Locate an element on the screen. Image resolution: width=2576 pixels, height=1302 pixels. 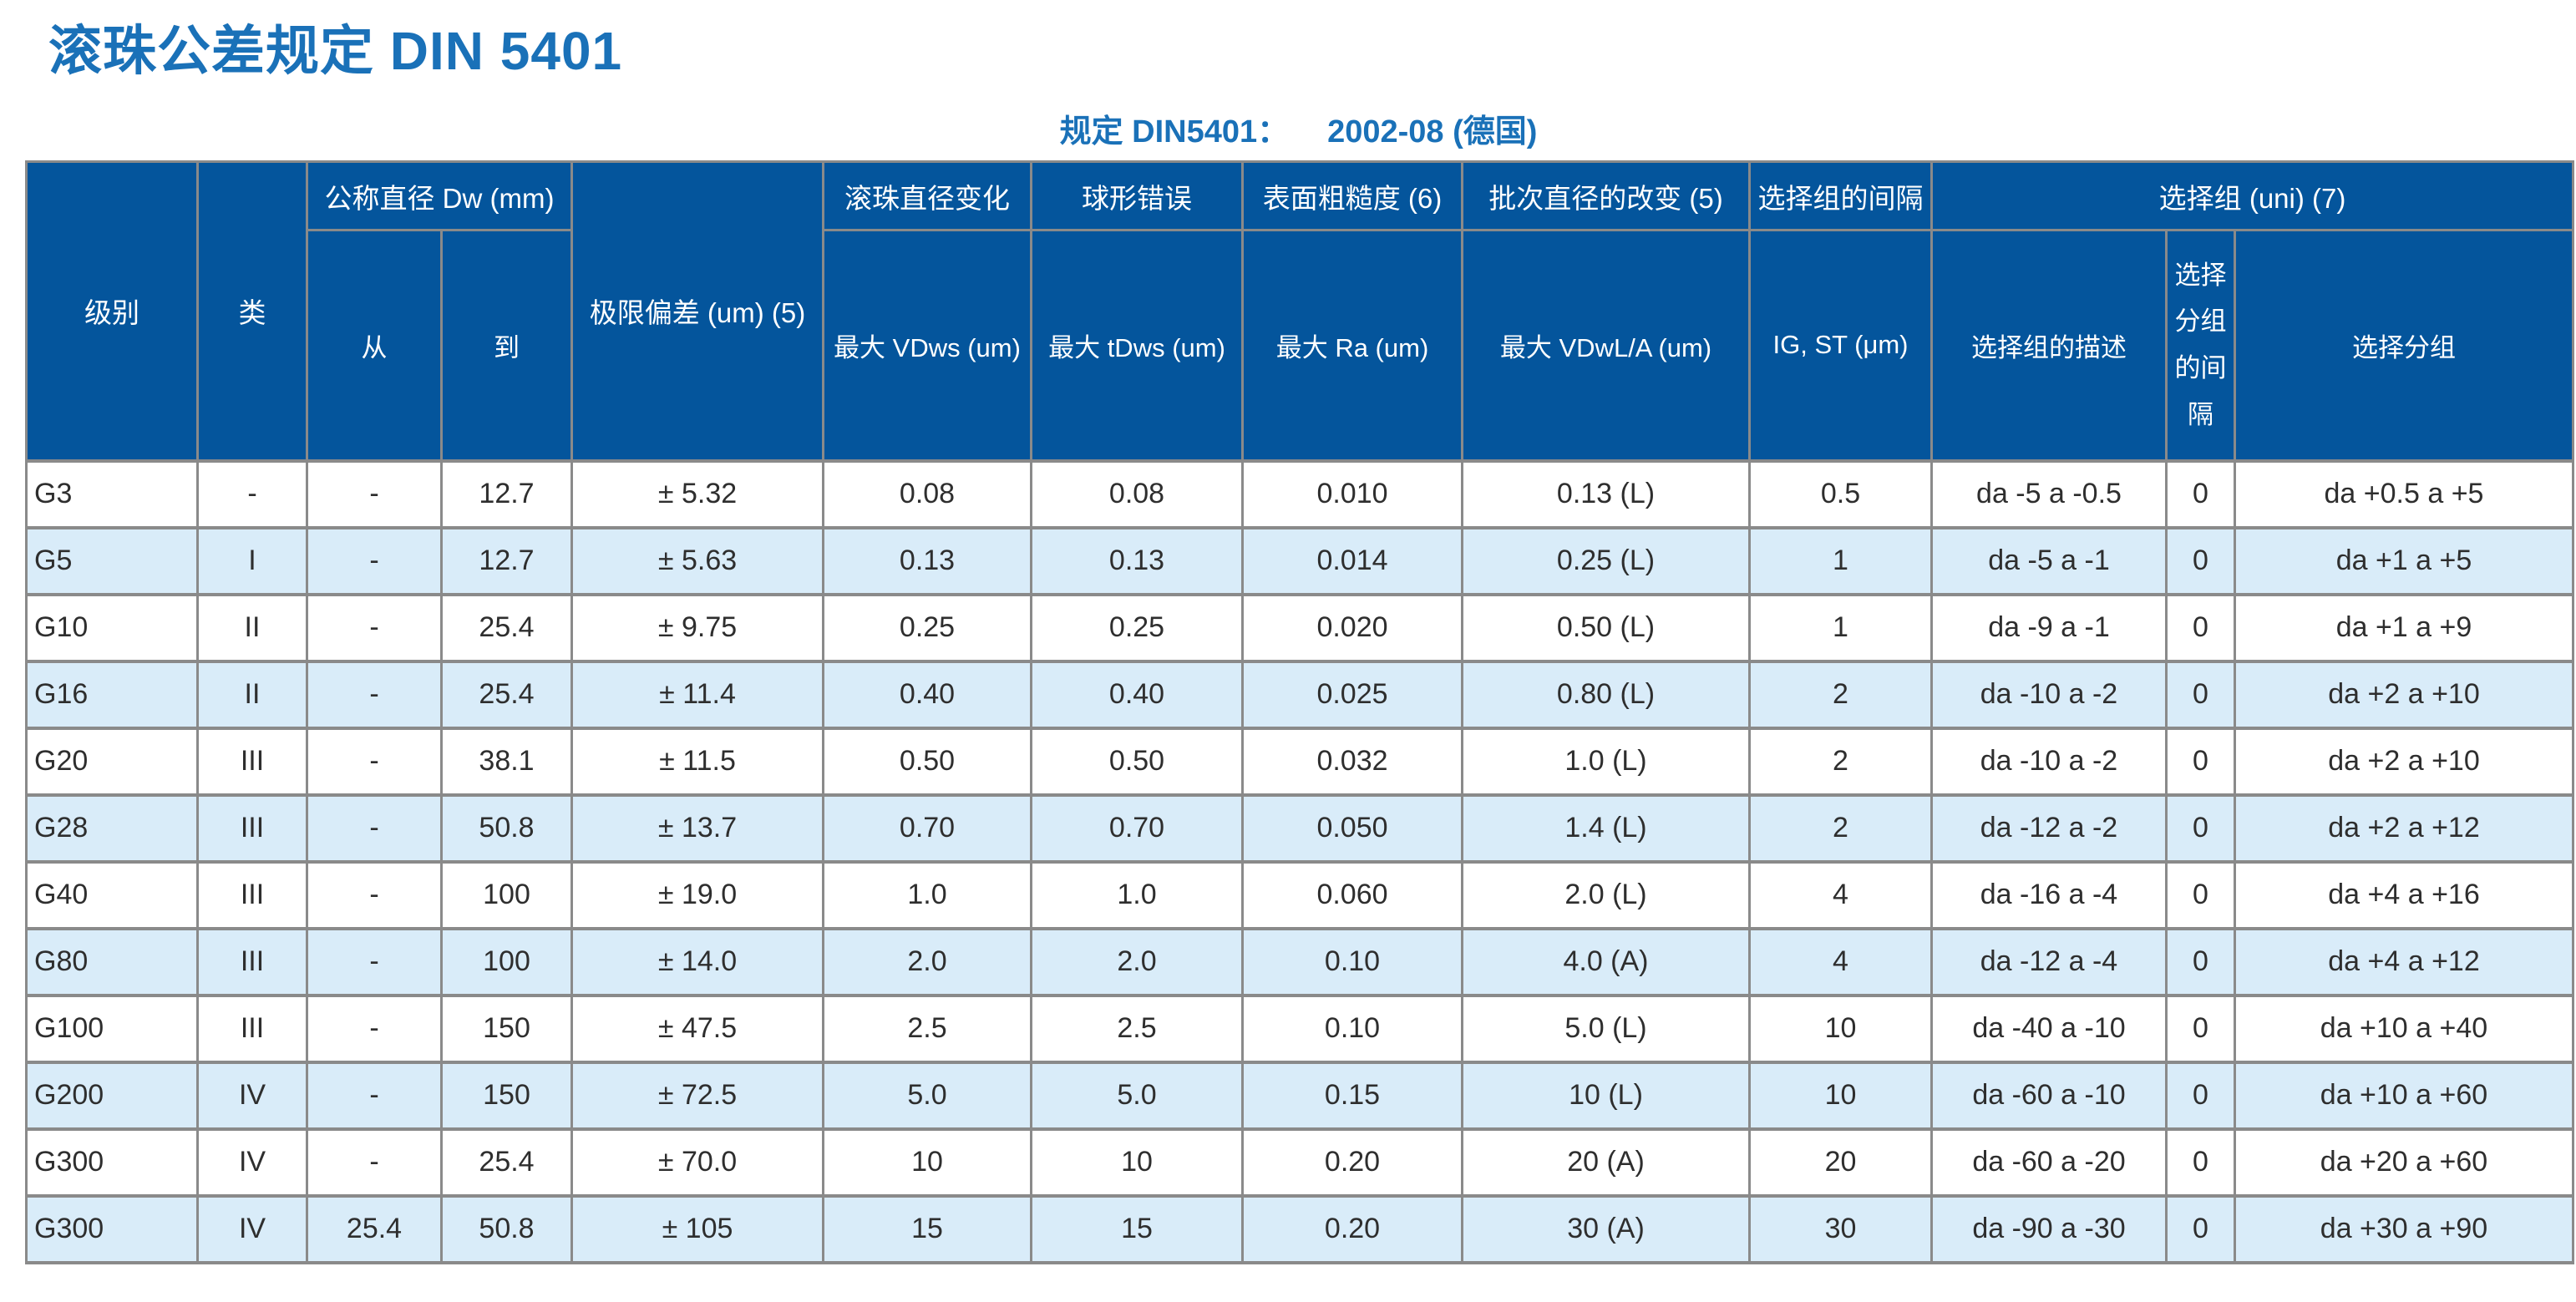
data-cell: 30 is located at coordinates (1840, 1228).